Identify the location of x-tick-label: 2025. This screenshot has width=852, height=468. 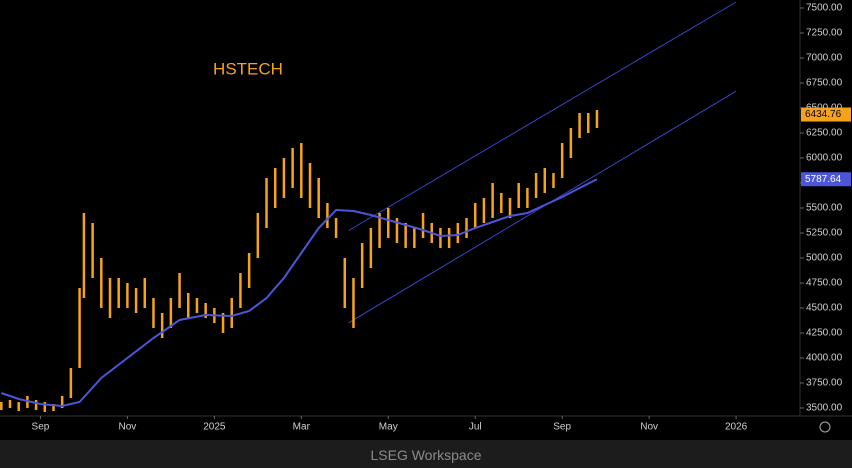
(214, 427).